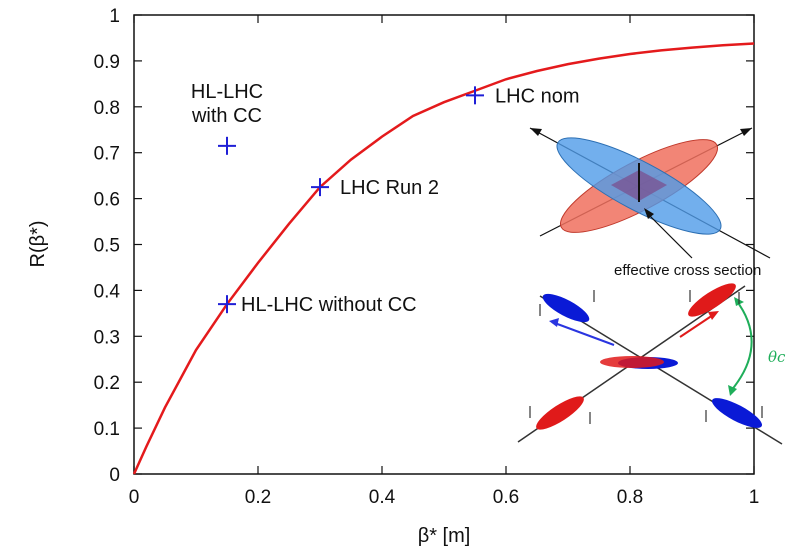 This screenshot has width=806, height=550. Describe the element at coordinates (506, 497) in the screenshot. I see `x-tick-label: 0.6` at that location.